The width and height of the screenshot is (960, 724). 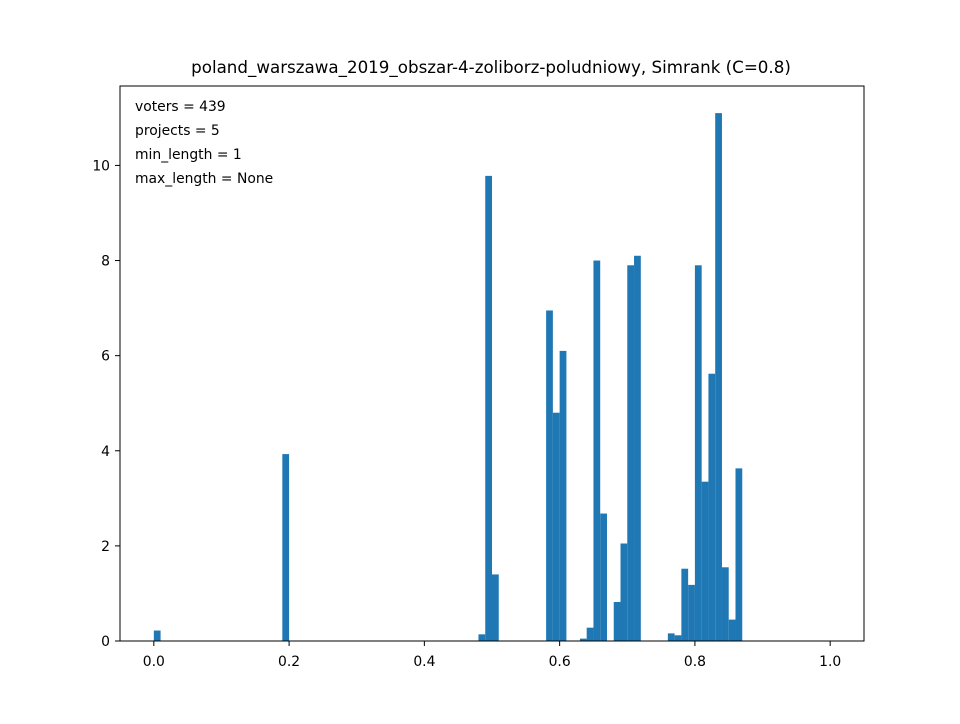 What do you see at coordinates (695, 662) in the screenshot?
I see `x-tick-label: 0.8` at bounding box center [695, 662].